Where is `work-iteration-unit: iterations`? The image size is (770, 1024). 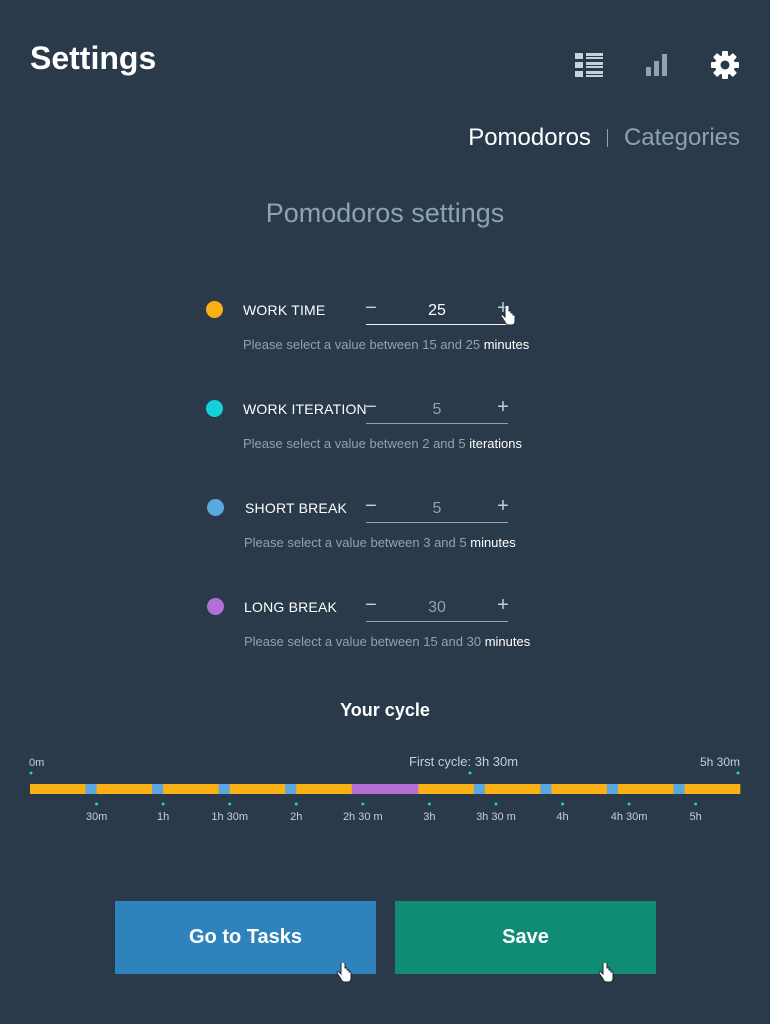 work-iteration-unit: iterations is located at coordinates (495, 443).